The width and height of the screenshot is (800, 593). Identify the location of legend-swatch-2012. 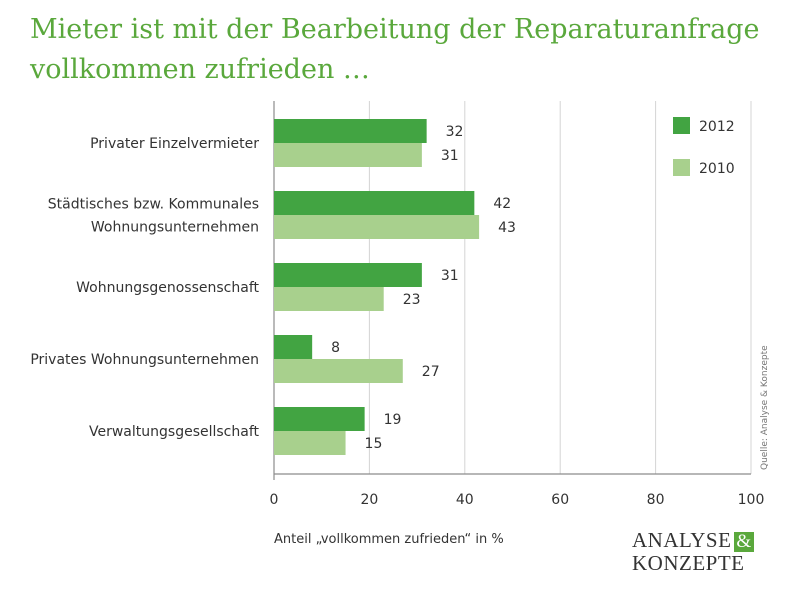
(681, 125).